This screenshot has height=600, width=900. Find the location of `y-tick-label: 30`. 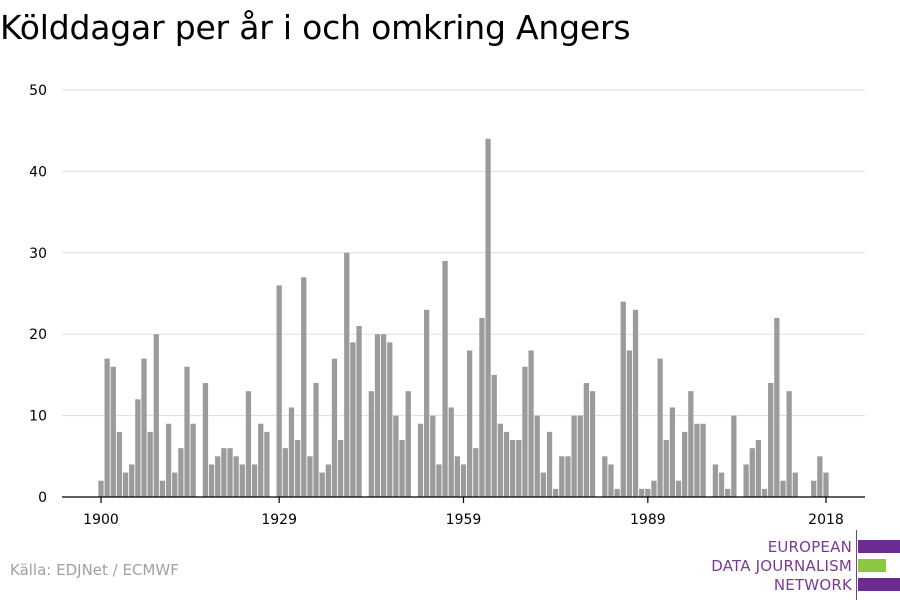

y-tick-label: 30 is located at coordinates (38, 254).